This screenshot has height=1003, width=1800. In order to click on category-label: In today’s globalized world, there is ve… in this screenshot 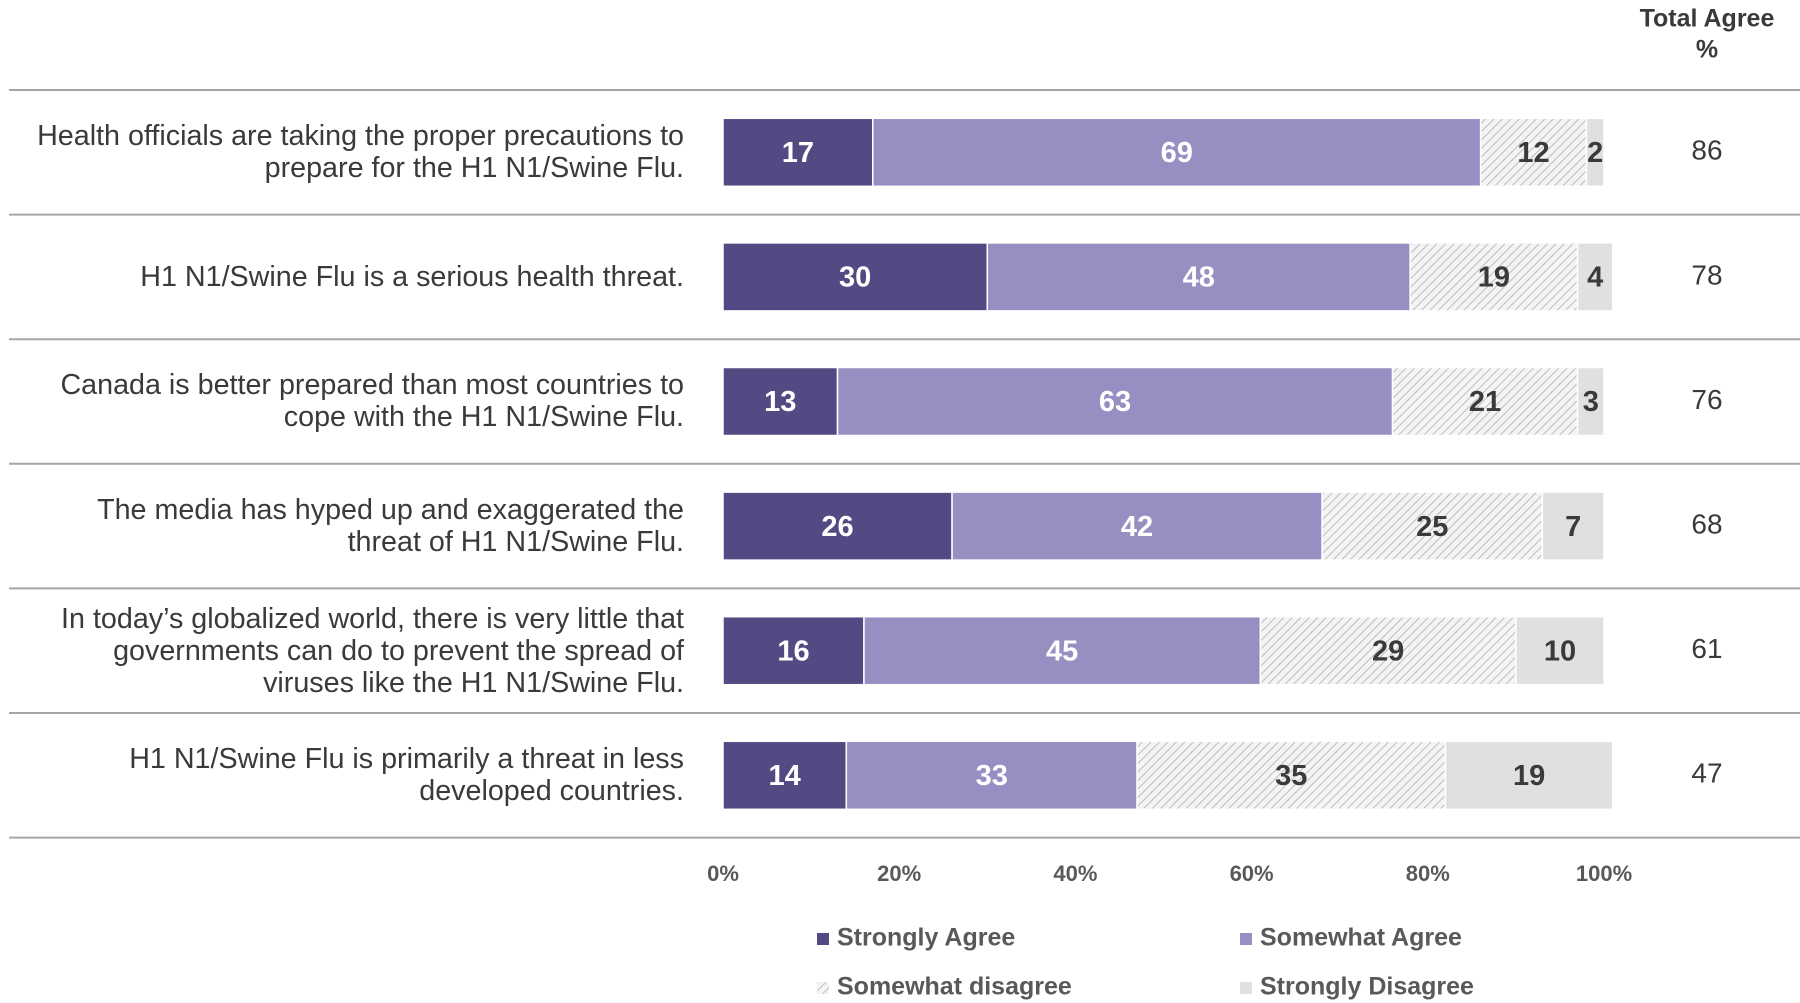, I will do `click(372, 650)`.